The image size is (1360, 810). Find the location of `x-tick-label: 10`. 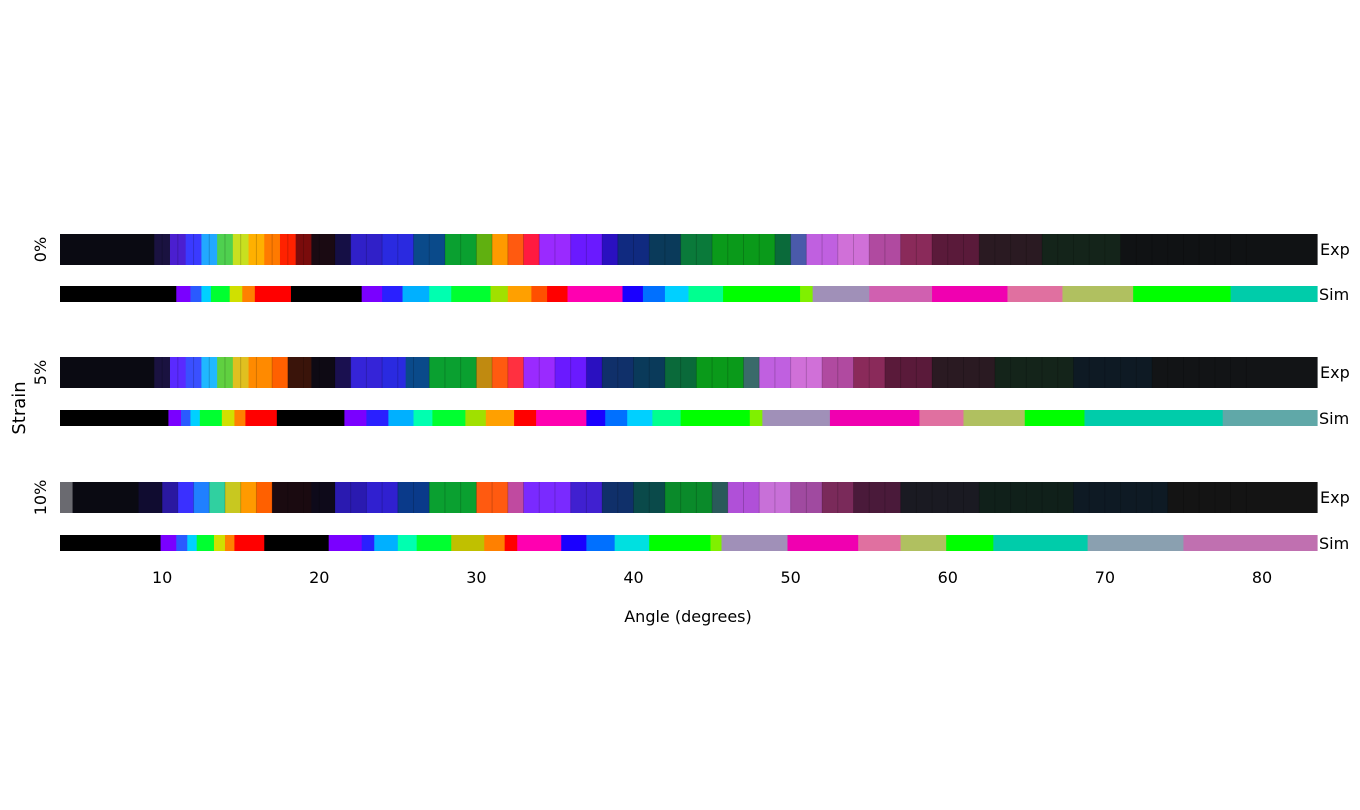

x-tick-label: 10 is located at coordinates (162, 577).